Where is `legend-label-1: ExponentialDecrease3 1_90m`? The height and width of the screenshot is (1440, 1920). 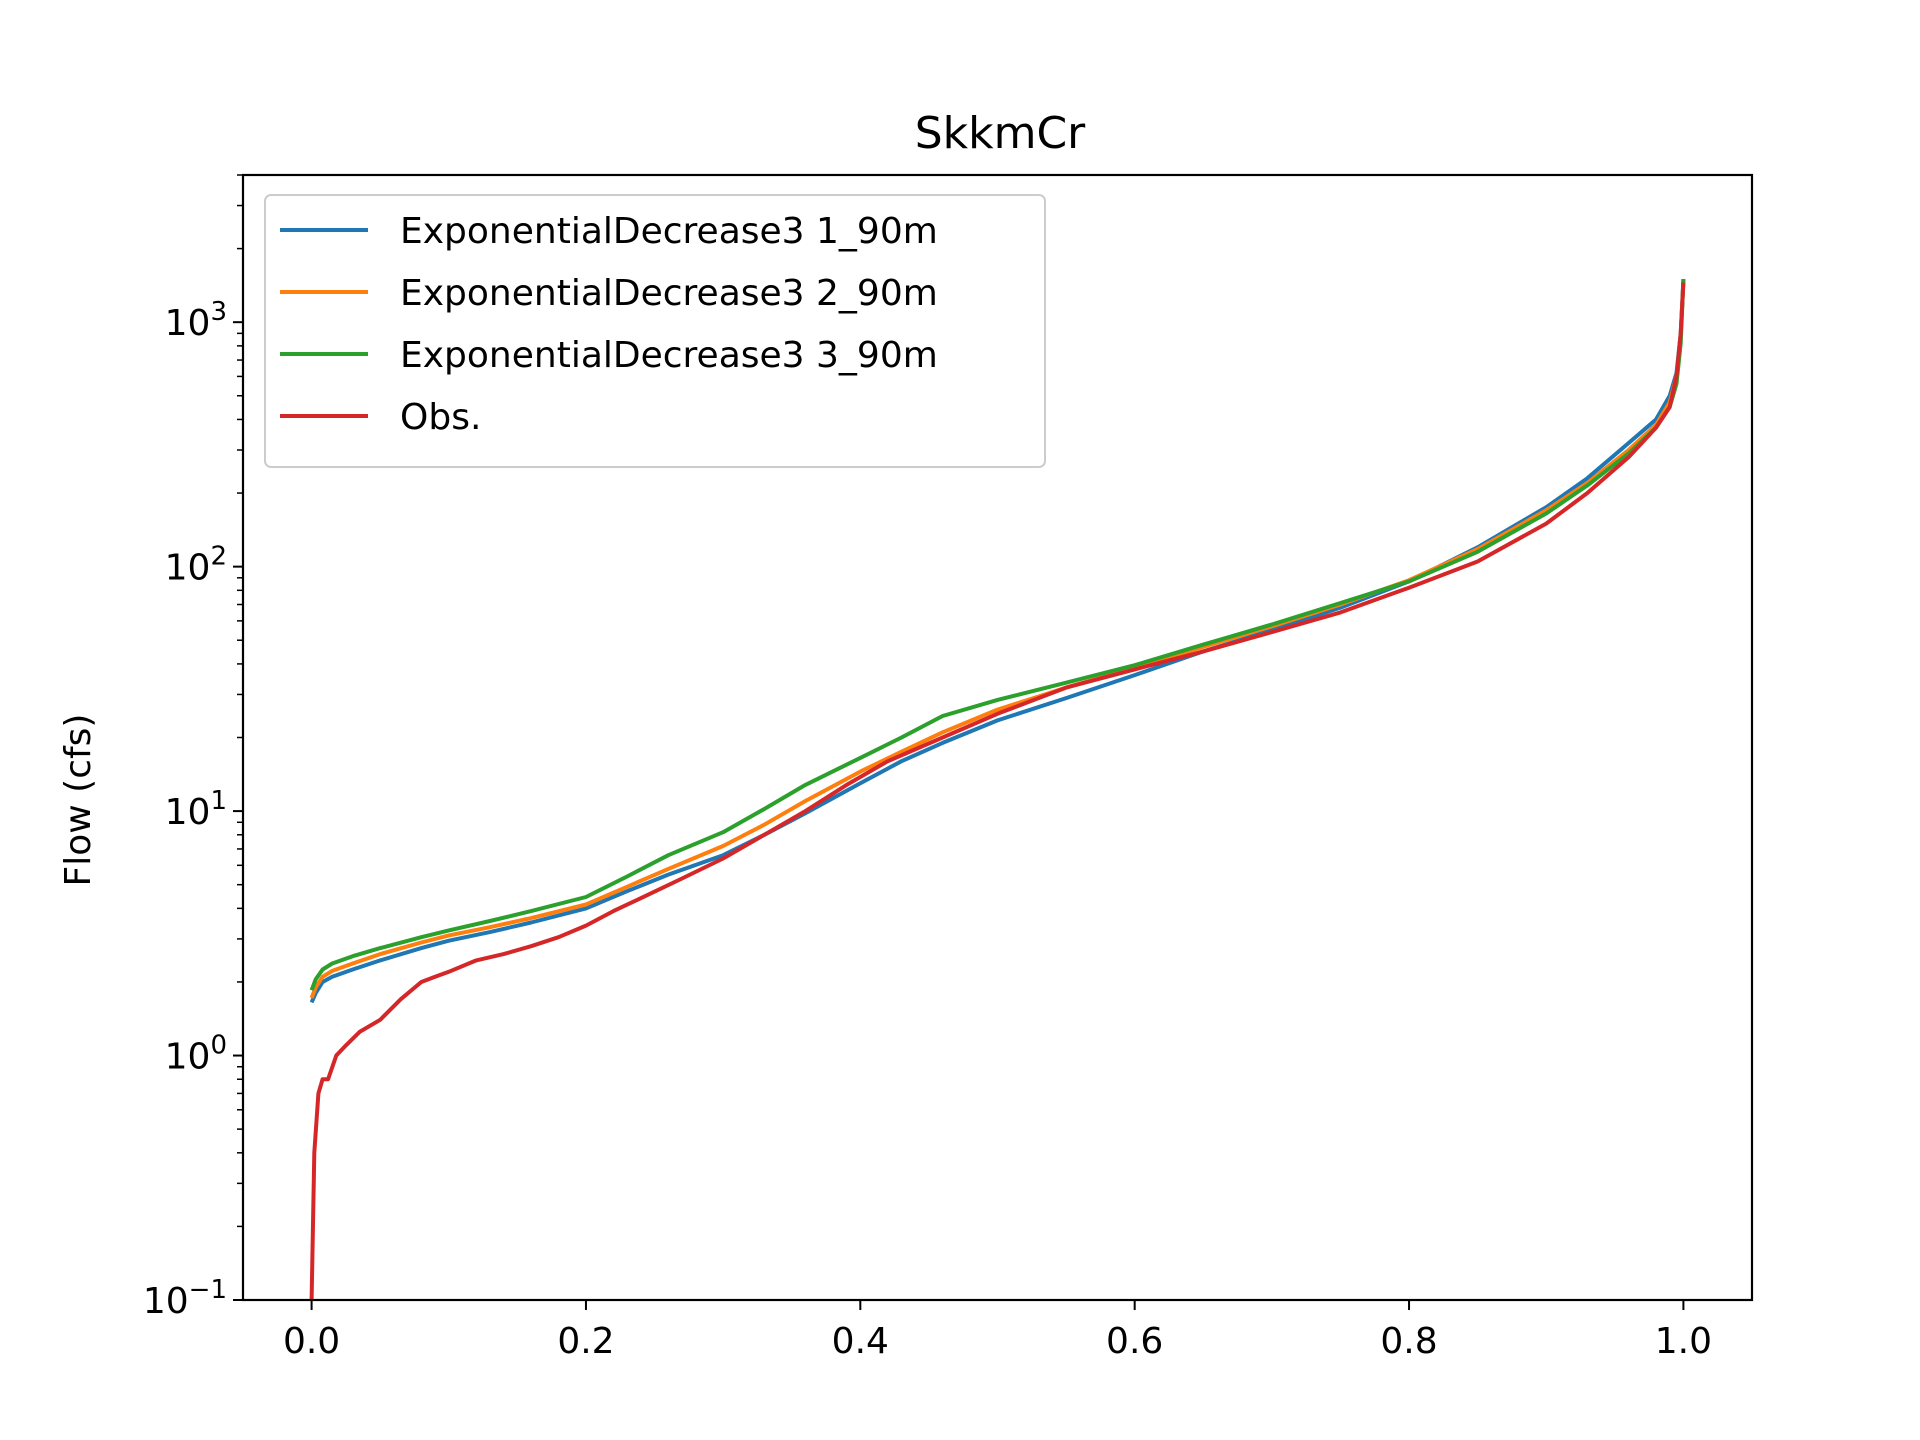
legend-label-1: ExponentialDecrease3 1_90m is located at coordinates (669, 231).